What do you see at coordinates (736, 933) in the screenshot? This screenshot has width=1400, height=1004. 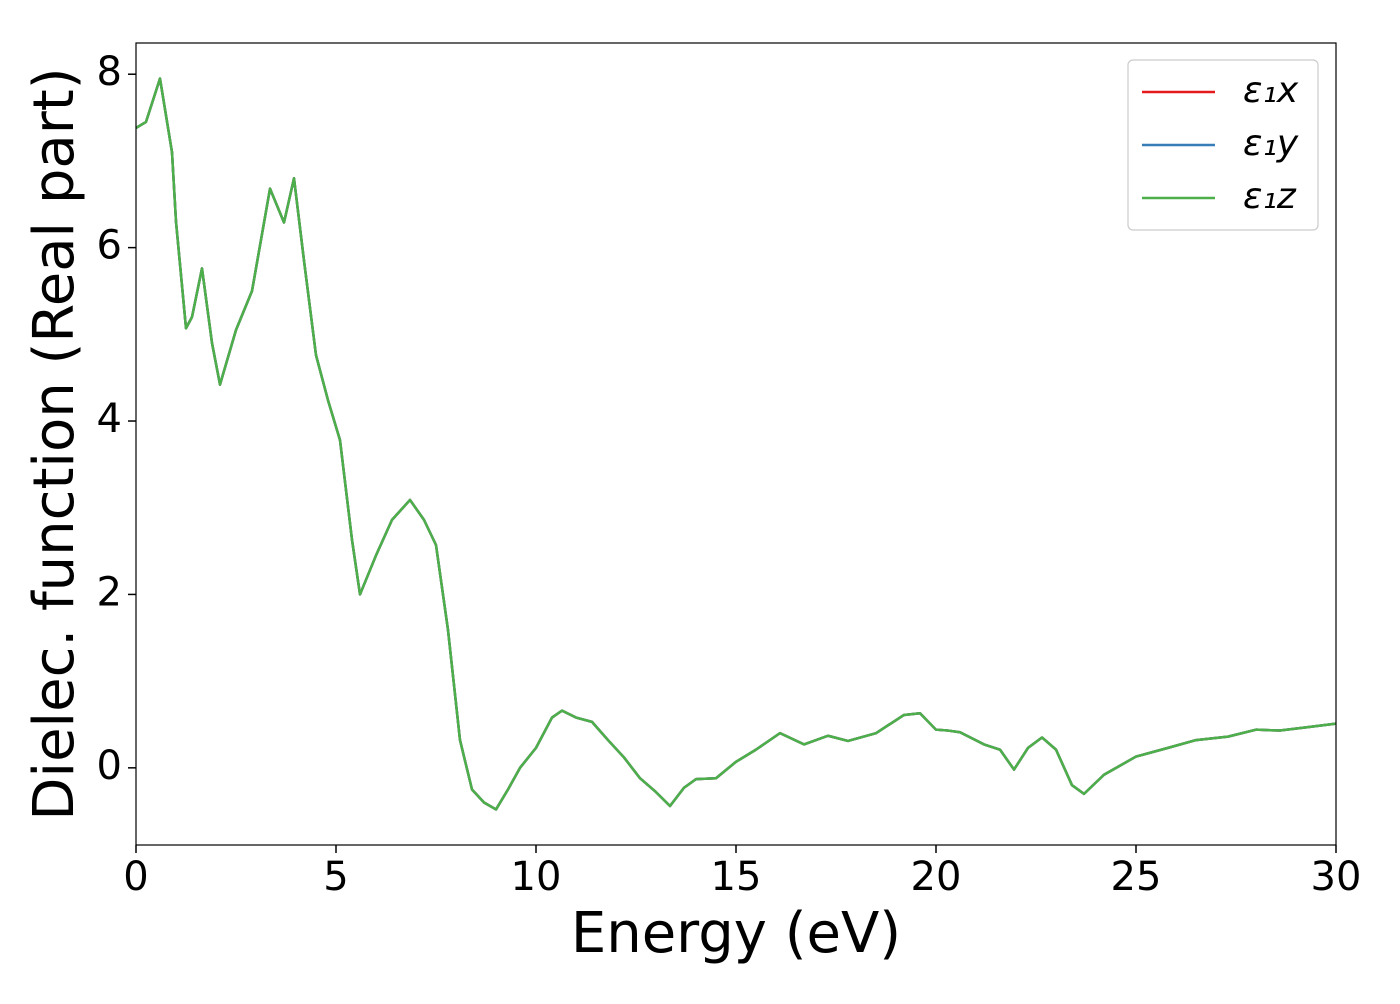 I see `x-axis-label: Energy (eV)` at bounding box center [736, 933].